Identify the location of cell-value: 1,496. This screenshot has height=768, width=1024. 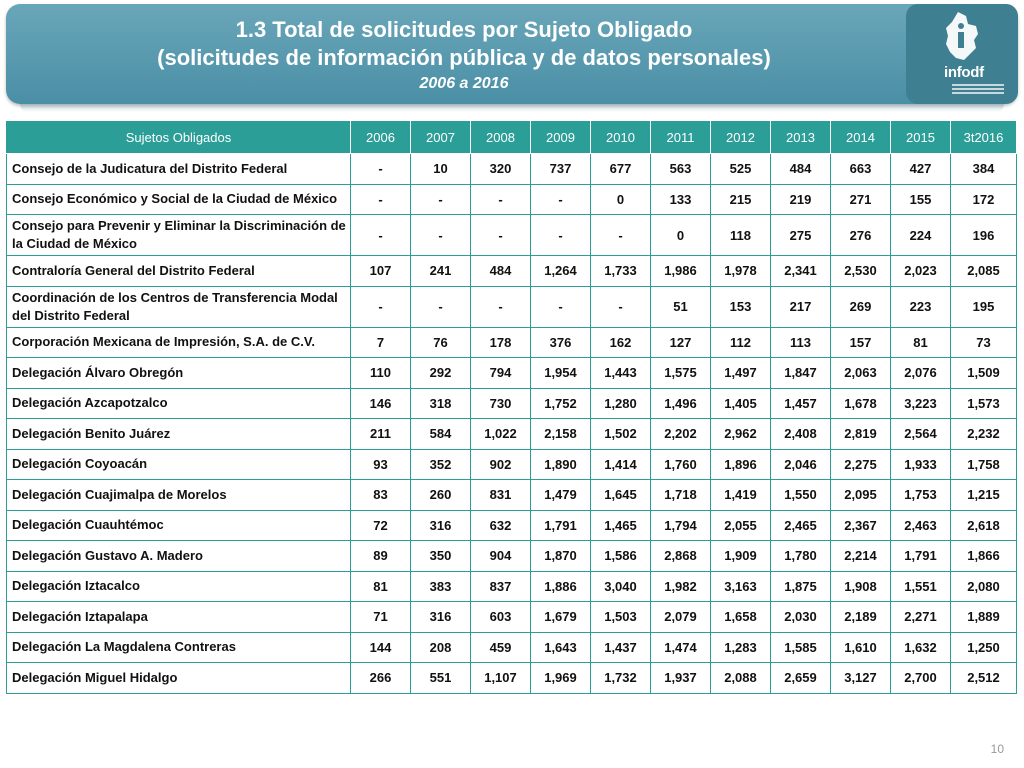
(680, 403).